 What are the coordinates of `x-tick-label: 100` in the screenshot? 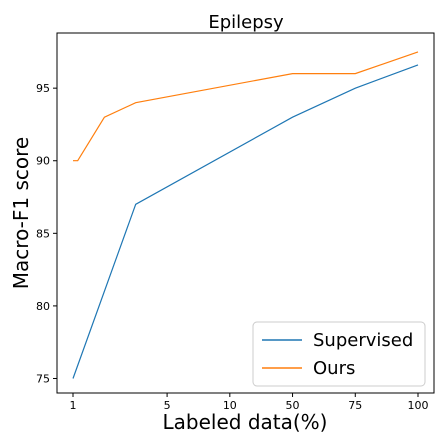 It's located at (418, 405).